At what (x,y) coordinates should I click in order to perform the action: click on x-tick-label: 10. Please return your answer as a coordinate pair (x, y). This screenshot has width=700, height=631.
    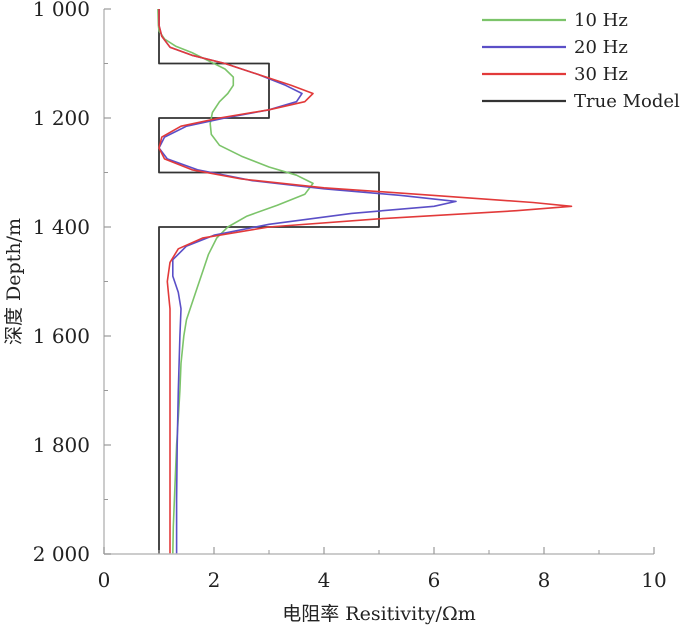
    Looking at the image, I should click on (653, 580).